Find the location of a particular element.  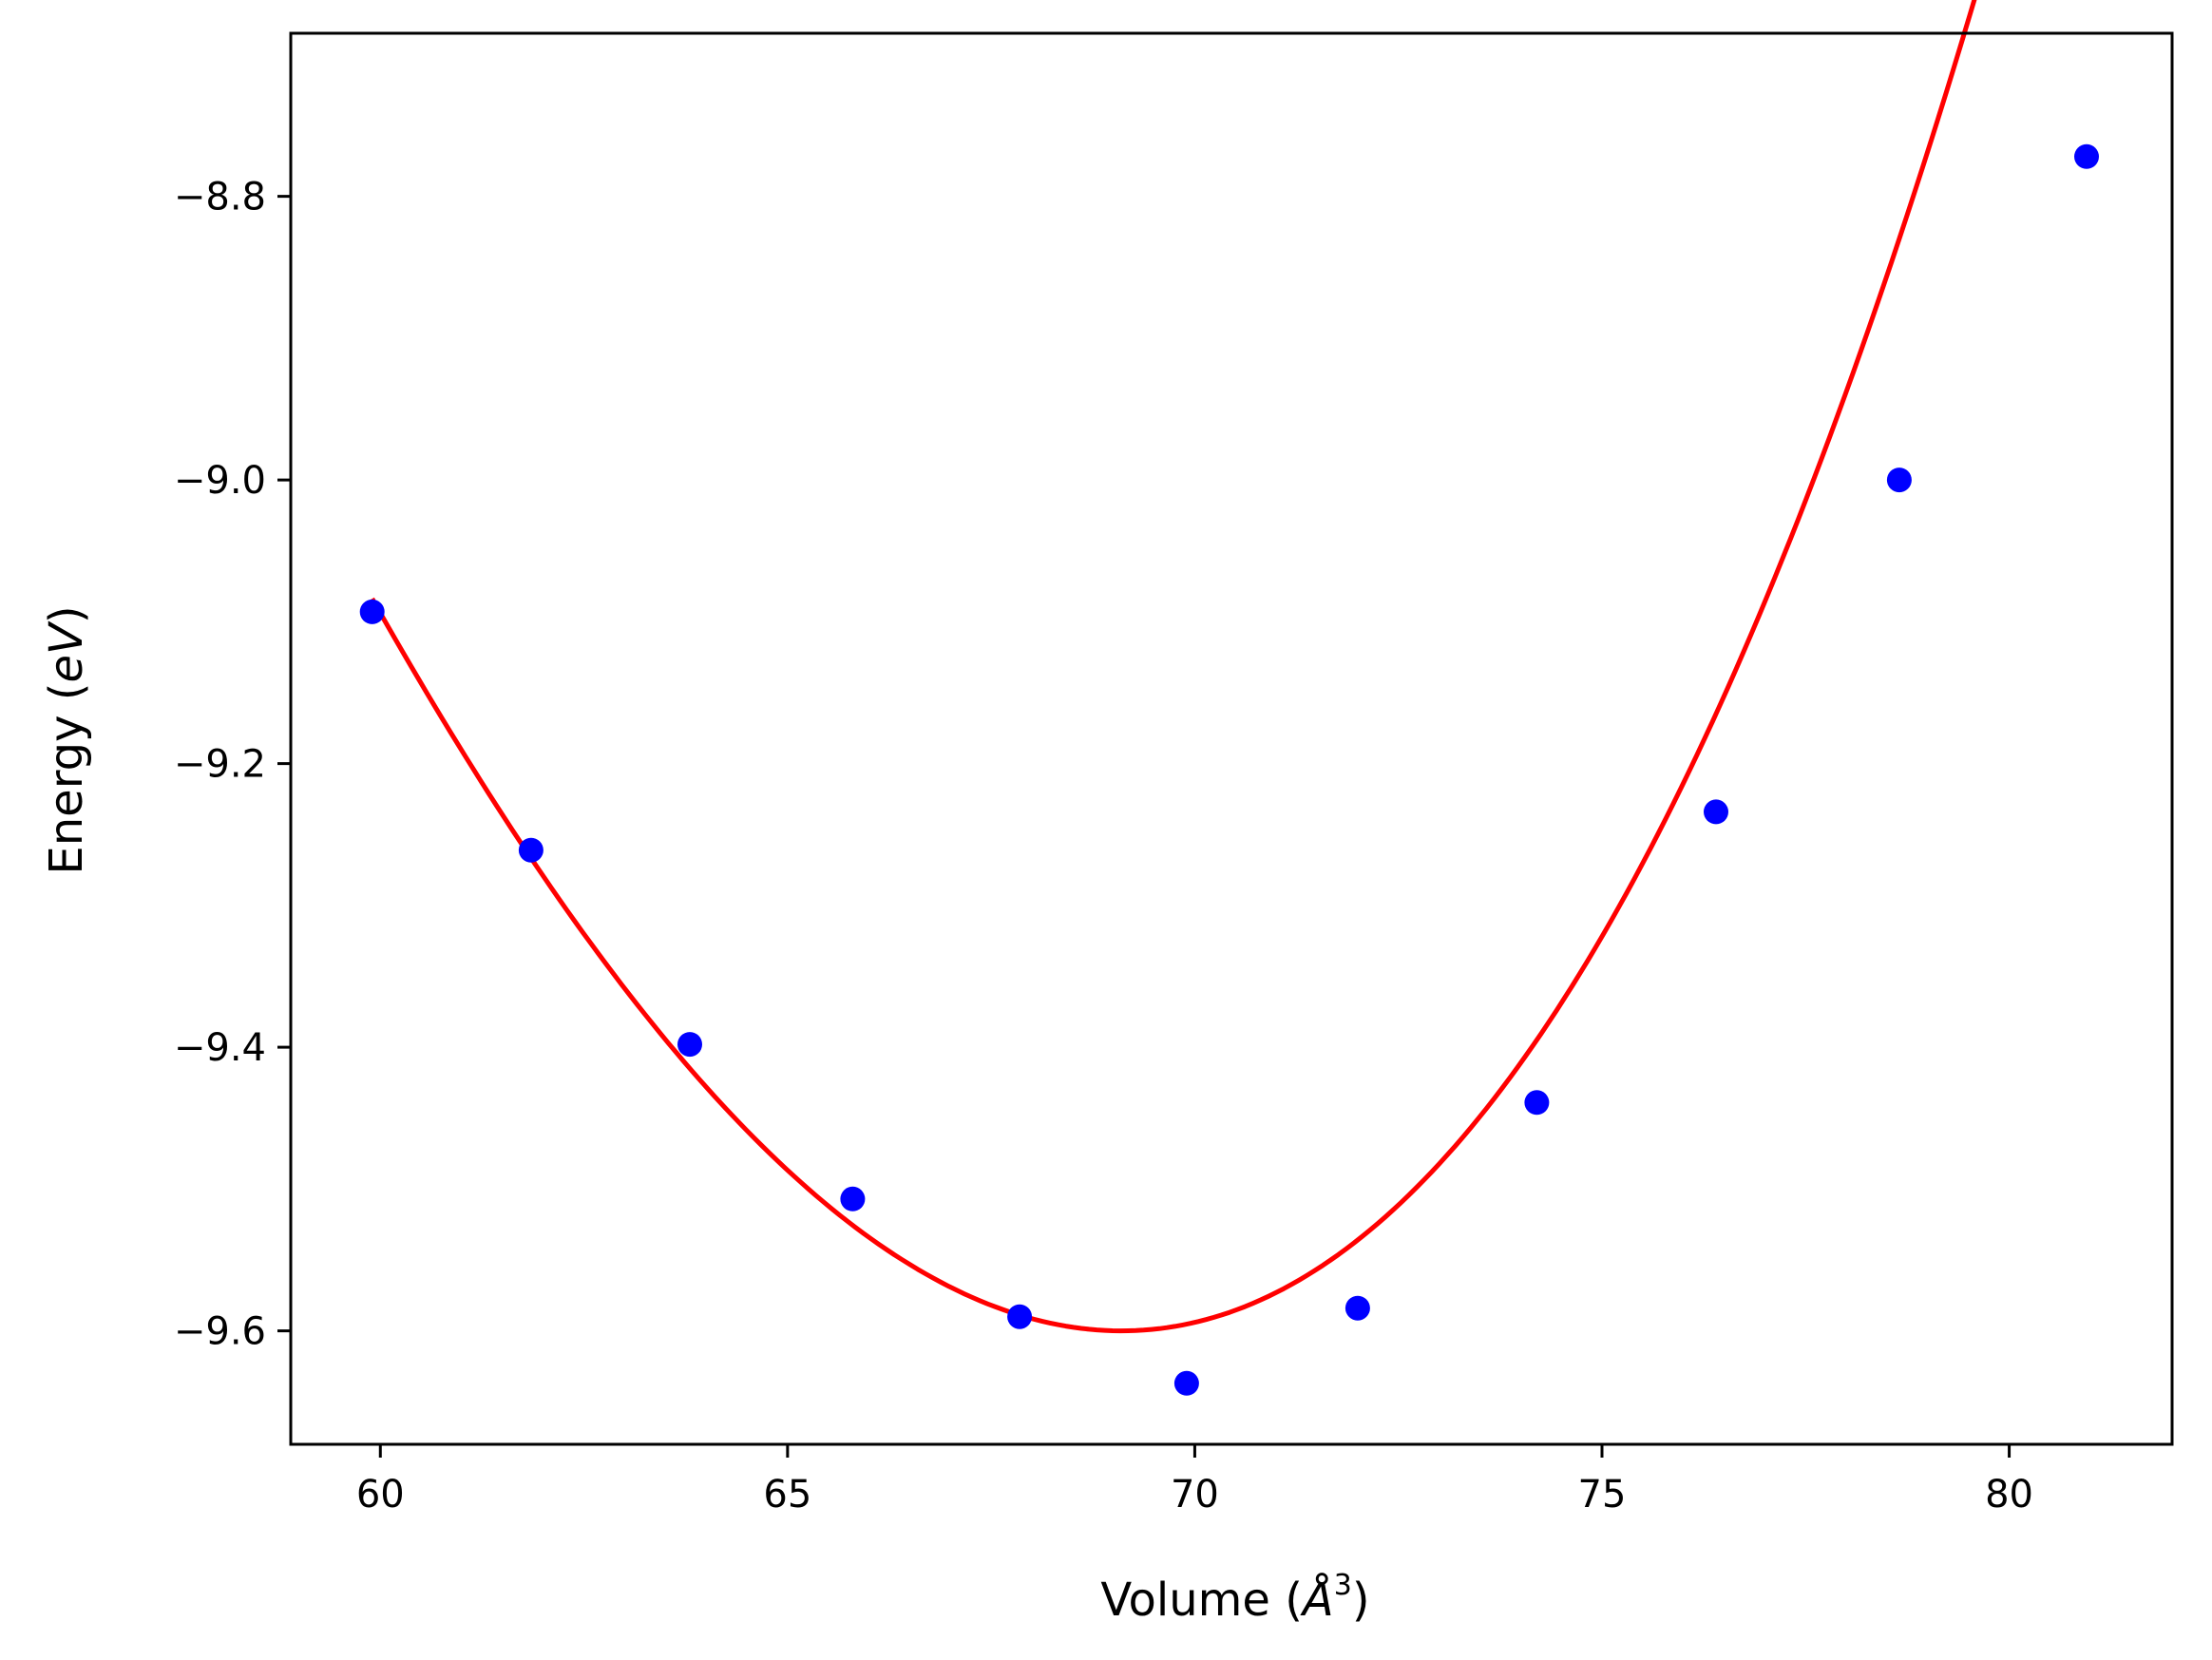

y-tick-label: −9.4 is located at coordinates (220, 1048).